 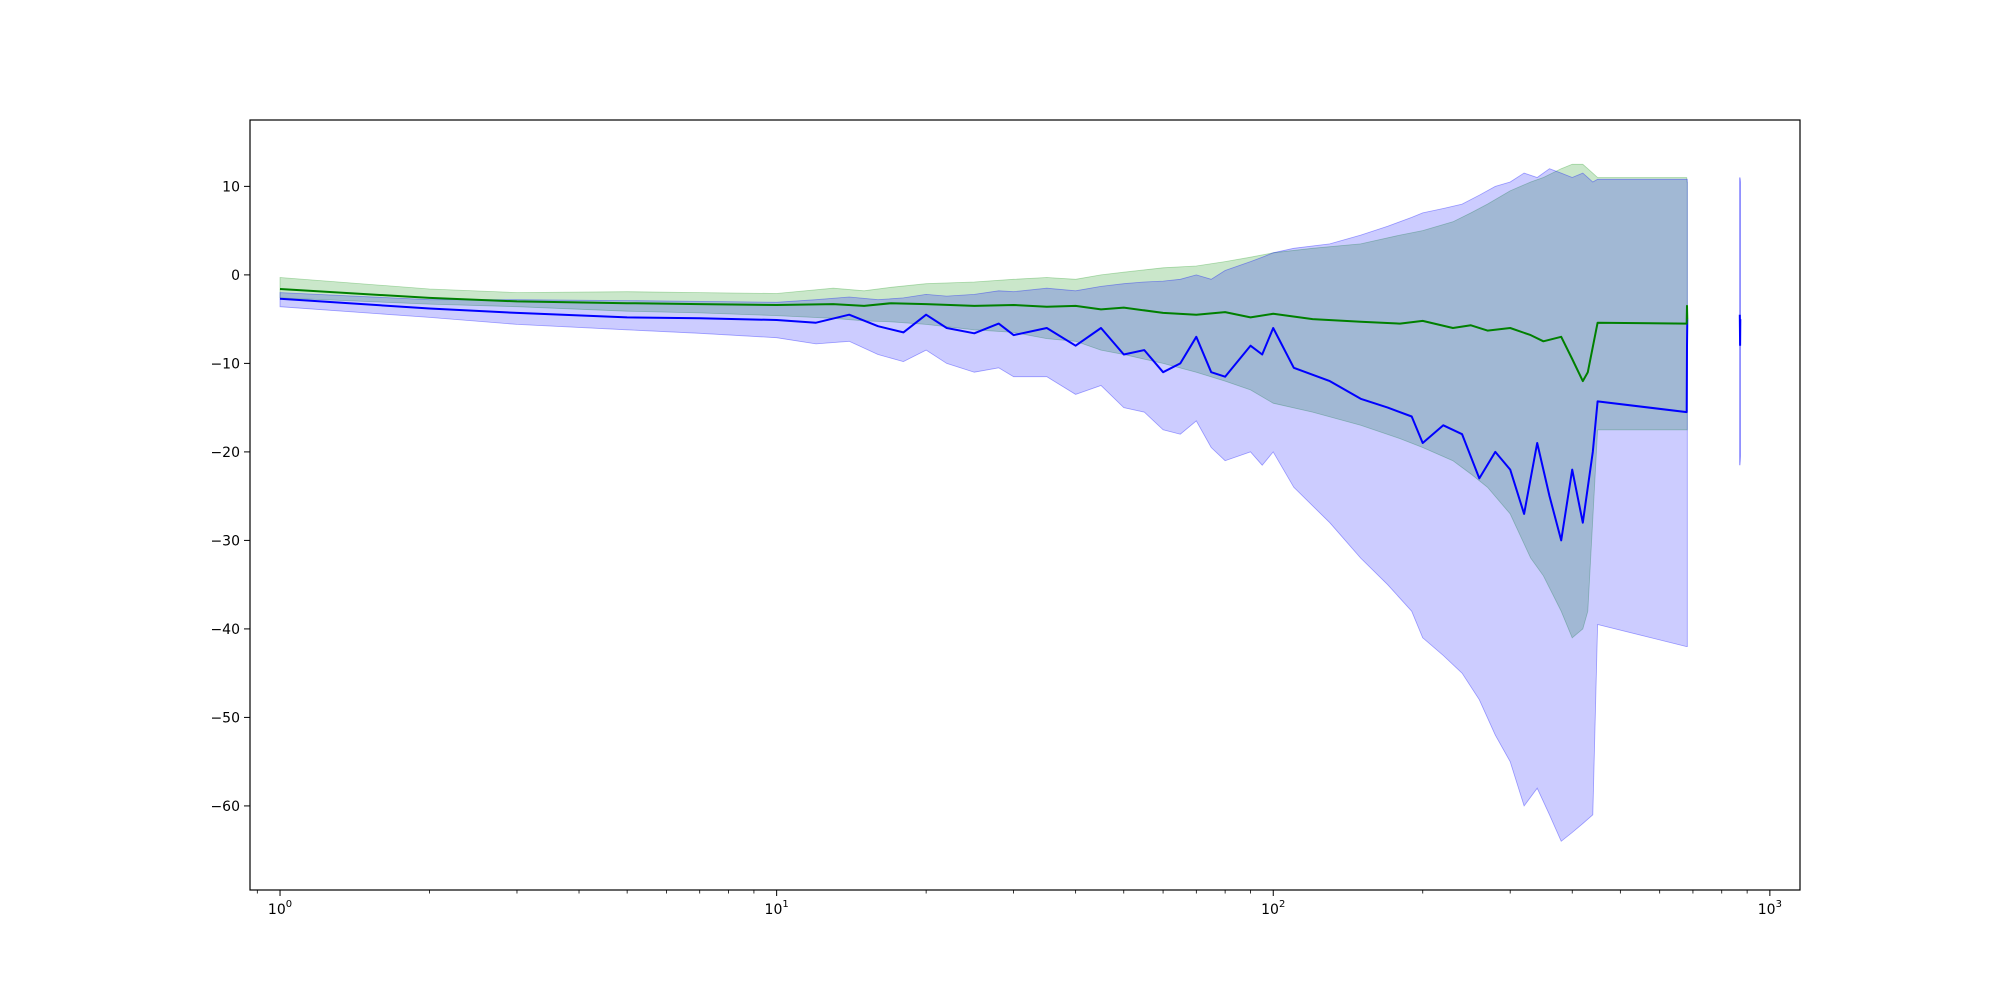 What do you see at coordinates (225, 630) in the screenshot?
I see `y-tick-label: −40` at bounding box center [225, 630].